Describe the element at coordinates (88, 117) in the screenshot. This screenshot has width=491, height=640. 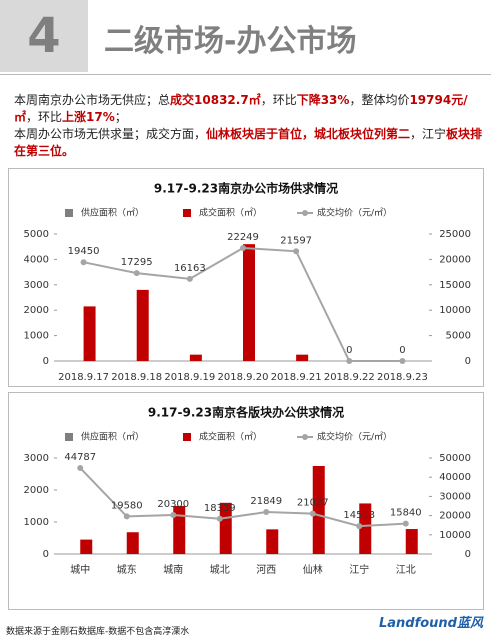
I see `text-run: 上涨17%` at that location.